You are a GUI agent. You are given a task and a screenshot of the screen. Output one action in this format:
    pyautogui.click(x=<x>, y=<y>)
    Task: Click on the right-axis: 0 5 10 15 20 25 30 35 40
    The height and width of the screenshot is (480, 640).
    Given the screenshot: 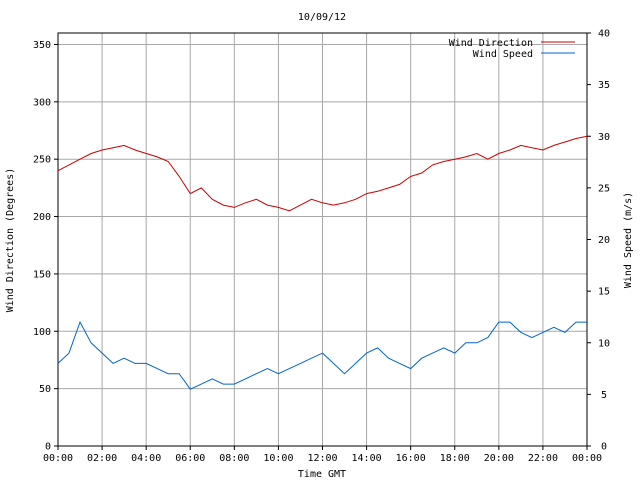 What is the action you would take?
    pyautogui.click(x=598, y=241)
    